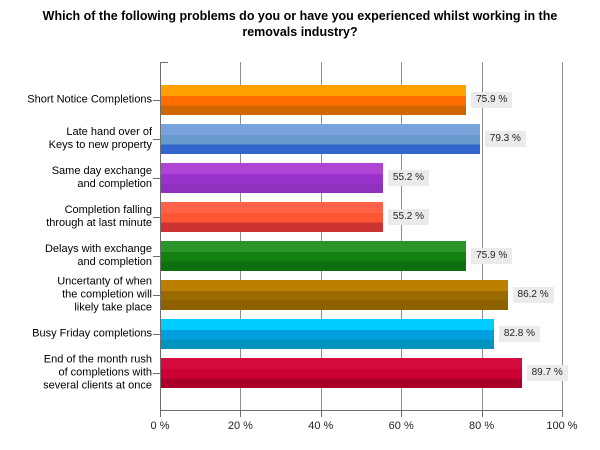  I want to click on gridline-80%, so click(482, 236).